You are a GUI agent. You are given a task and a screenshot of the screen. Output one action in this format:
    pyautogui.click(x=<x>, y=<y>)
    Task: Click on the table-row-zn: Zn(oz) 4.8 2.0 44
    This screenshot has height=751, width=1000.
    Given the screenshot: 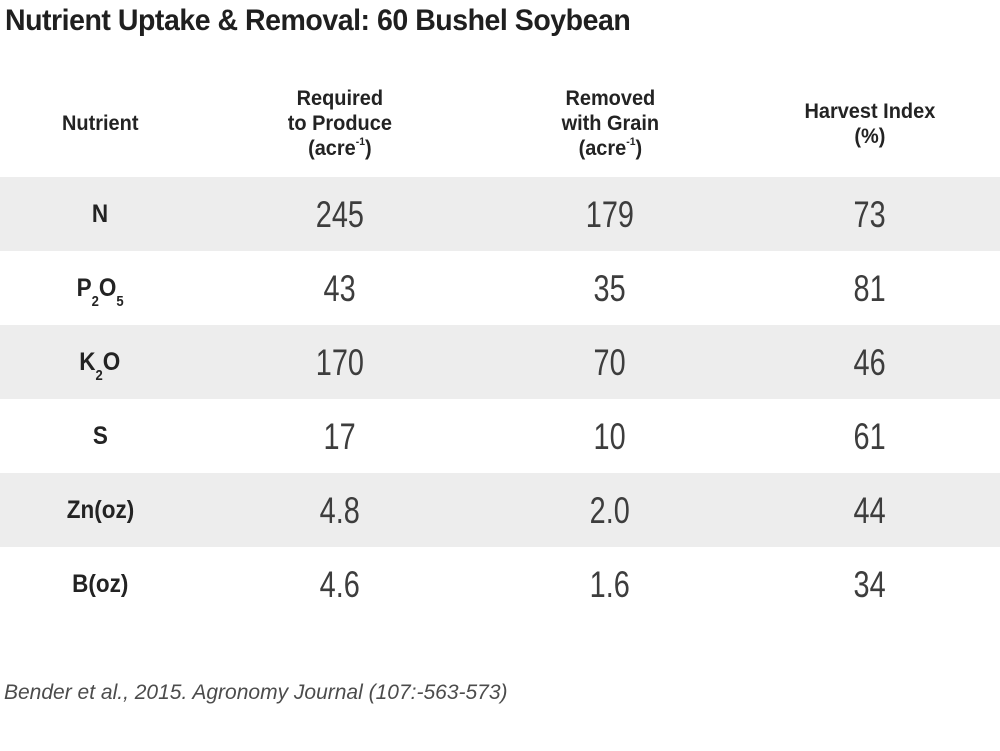 What is the action you would take?
    pyautogui.click(x=500, y=510)
    